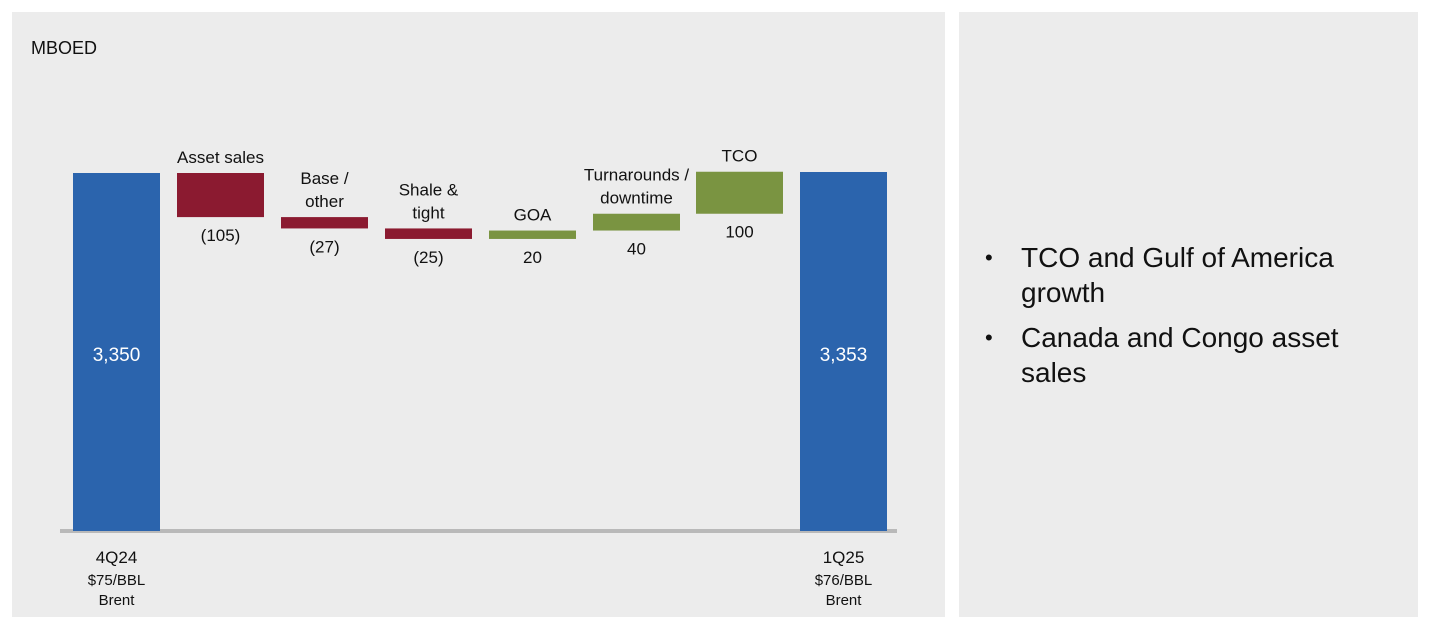  I want to click on step-value-label: 40, so click(636, 249).